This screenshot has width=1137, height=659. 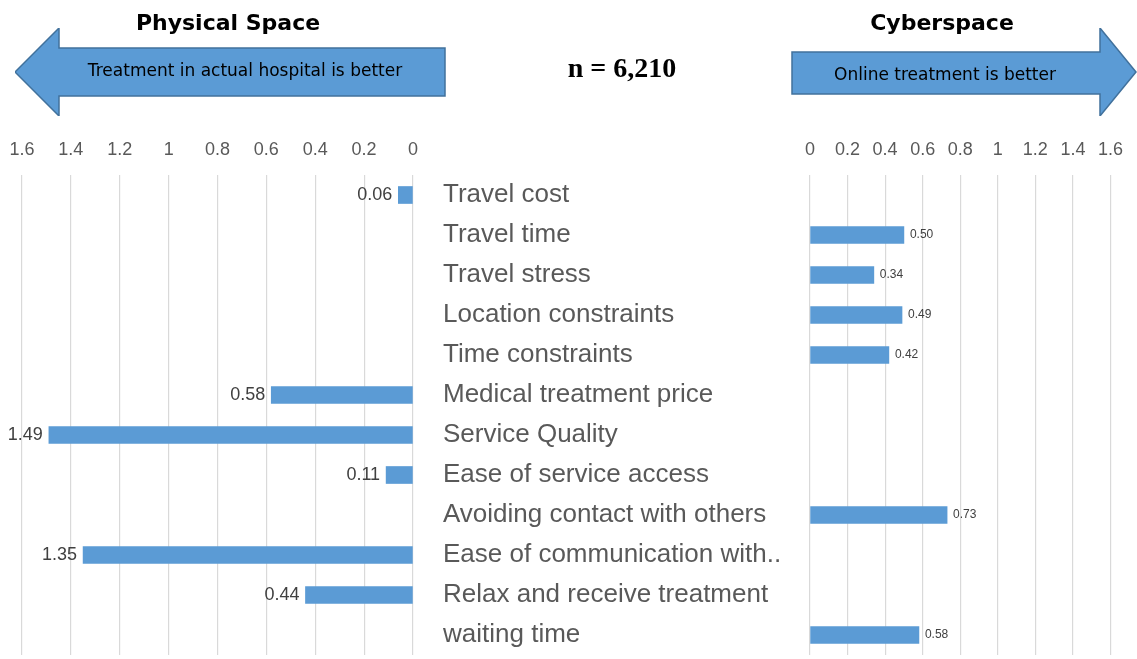 I want to click on y-tick-label: Ease of communication with.., so click(x=612, y=553).